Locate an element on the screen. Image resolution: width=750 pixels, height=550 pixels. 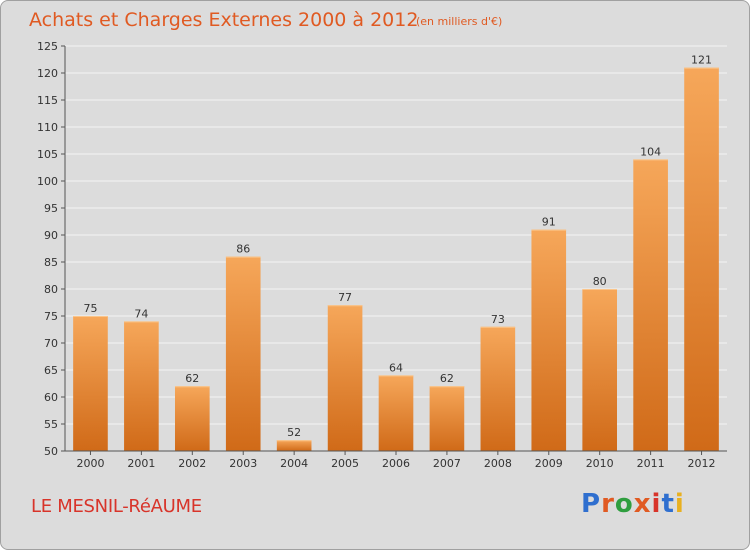
data-label: 64 is located at coordinates (396, 367).